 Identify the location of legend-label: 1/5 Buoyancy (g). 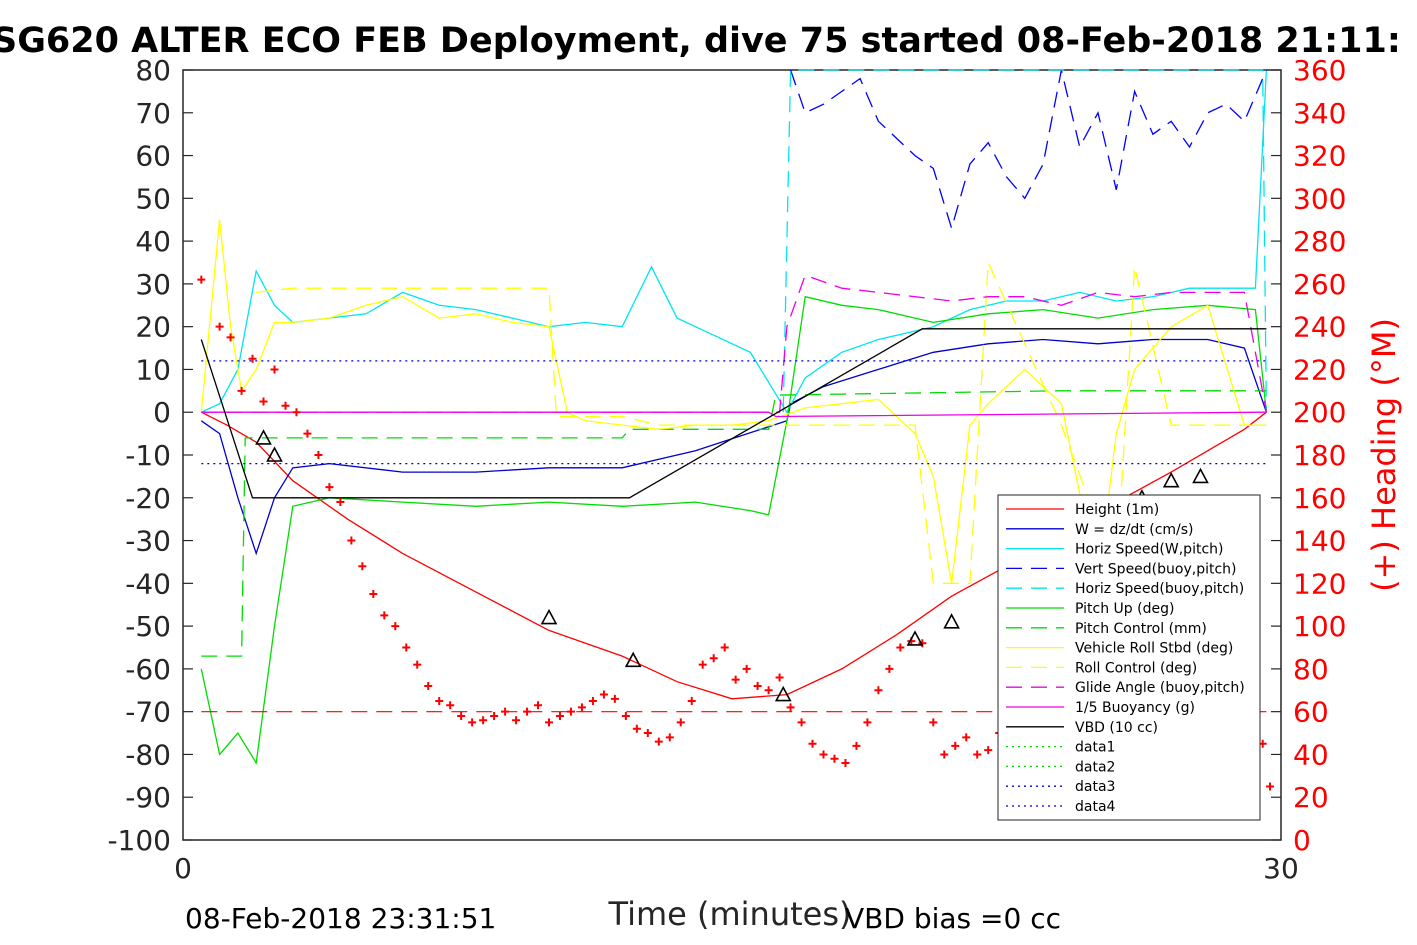
(1135, 708).